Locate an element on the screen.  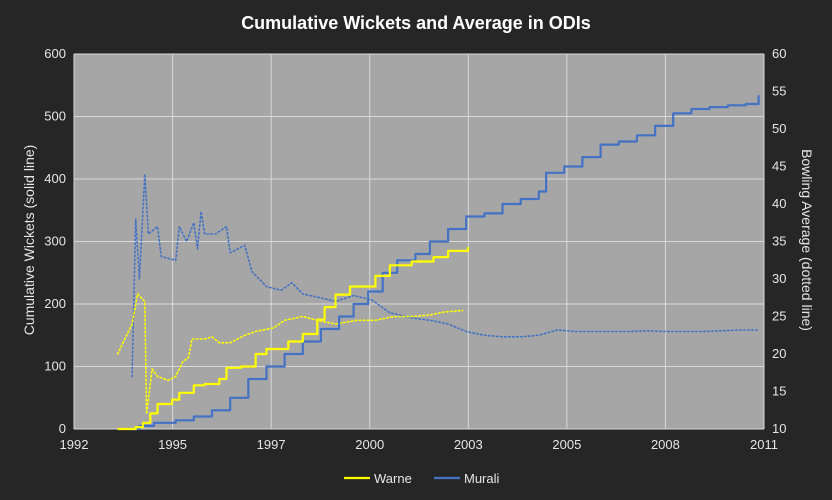
warne-average-line is located at coordinates (290, 354).